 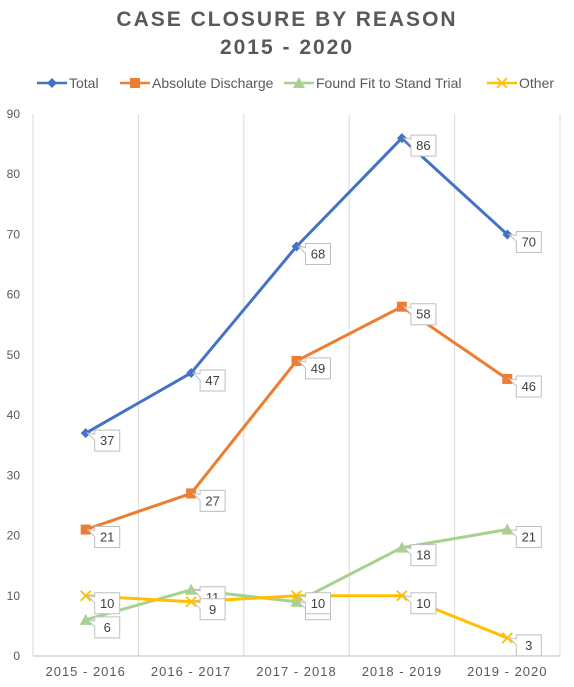 What do you see at coordinates (536, 83) in the screenshot?
I see `legend-label: Other` at bounding box center [536, 83].